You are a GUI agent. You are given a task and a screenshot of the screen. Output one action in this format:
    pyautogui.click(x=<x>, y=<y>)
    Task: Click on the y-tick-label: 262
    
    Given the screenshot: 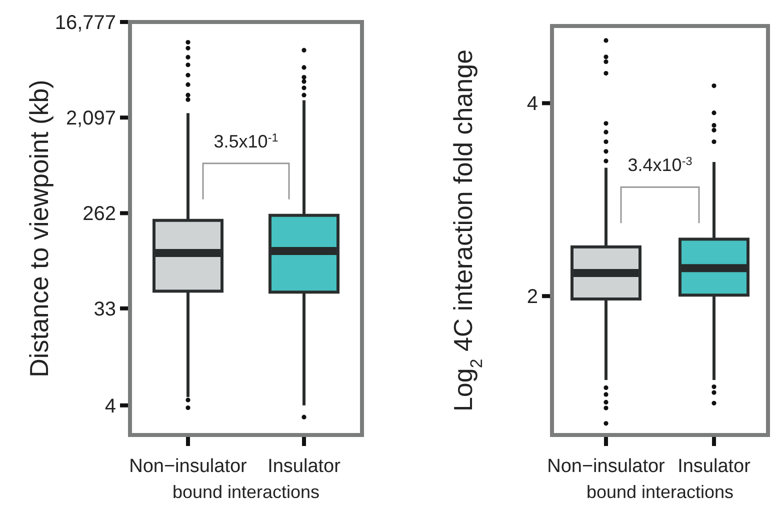 What is the action you would take?
    pyautogui.click(x=99, y=214)
    